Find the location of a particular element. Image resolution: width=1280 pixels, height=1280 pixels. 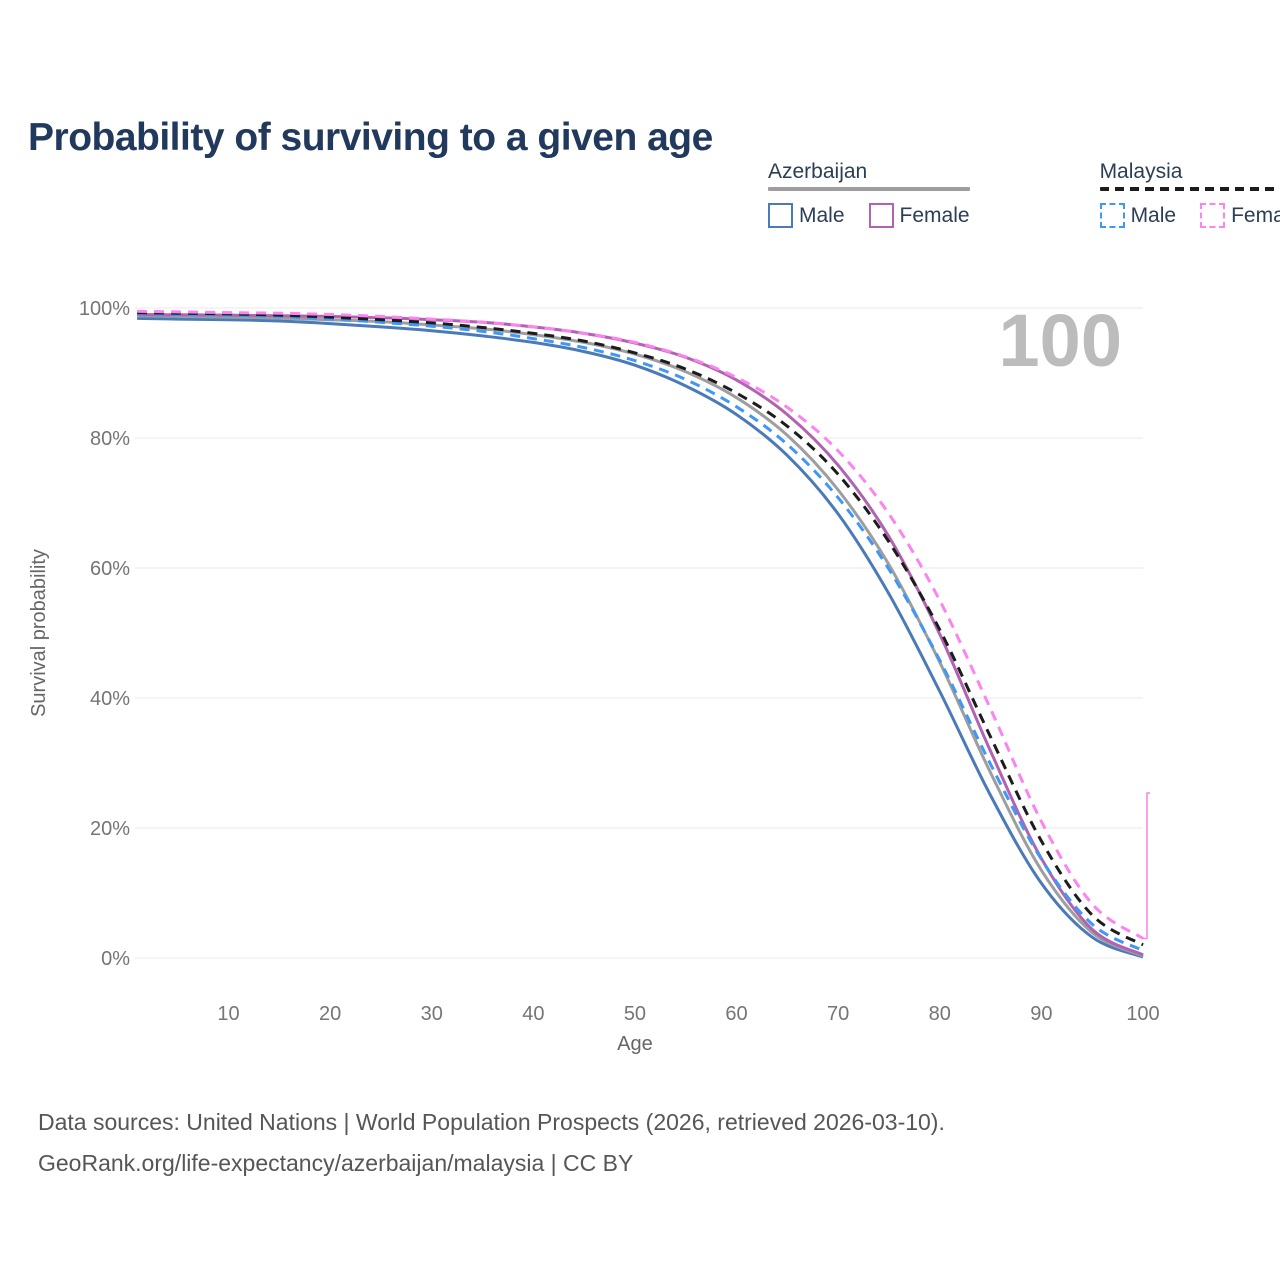

solid-line-swatch is located at coordinates (869, 189).